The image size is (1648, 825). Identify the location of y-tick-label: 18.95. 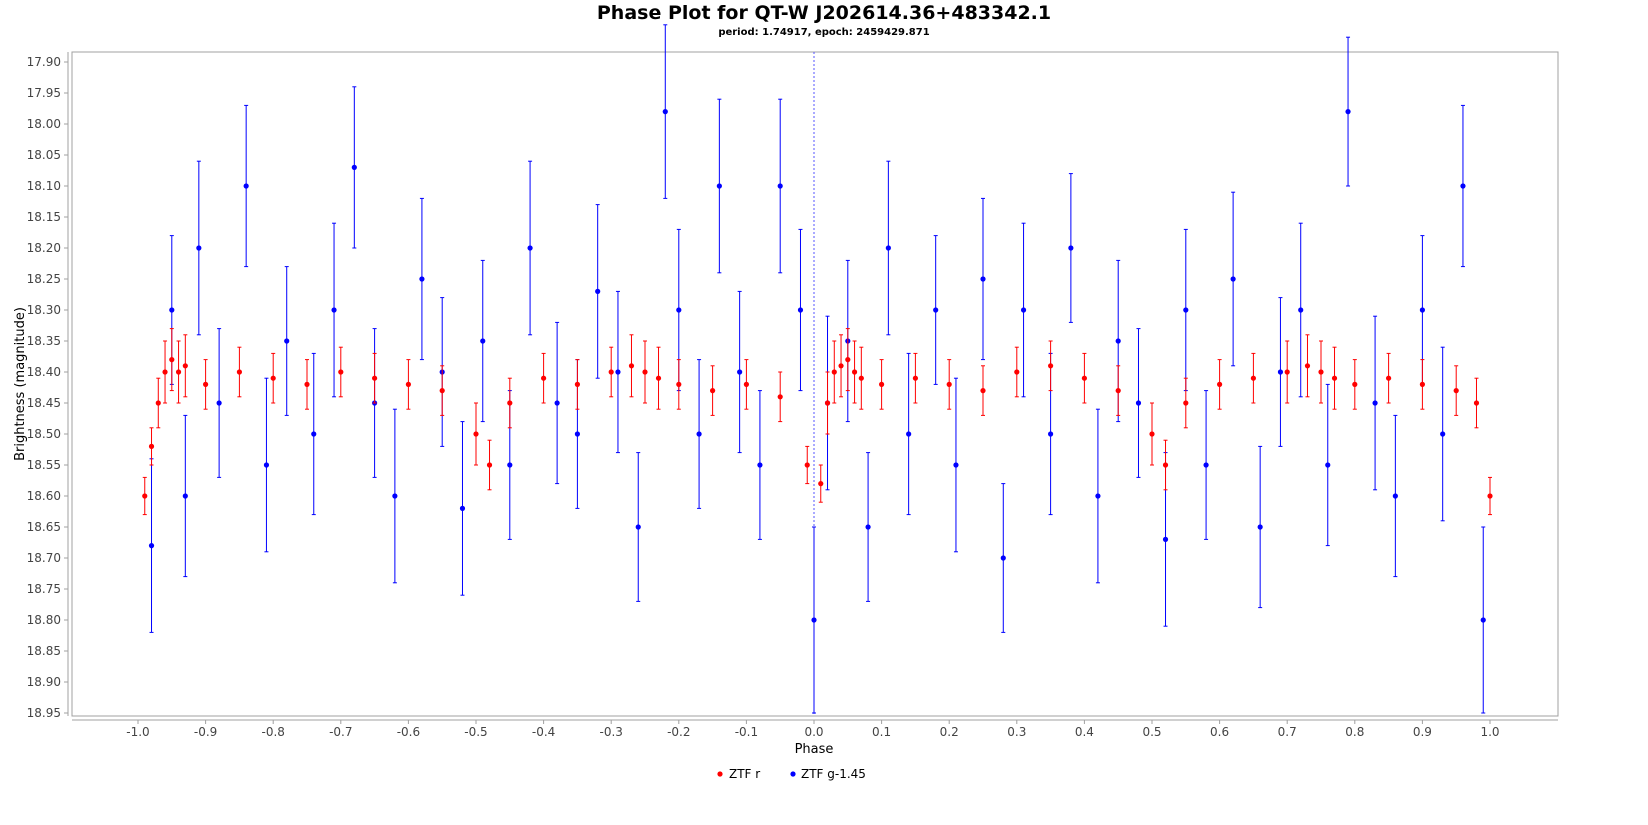
(44, 713).